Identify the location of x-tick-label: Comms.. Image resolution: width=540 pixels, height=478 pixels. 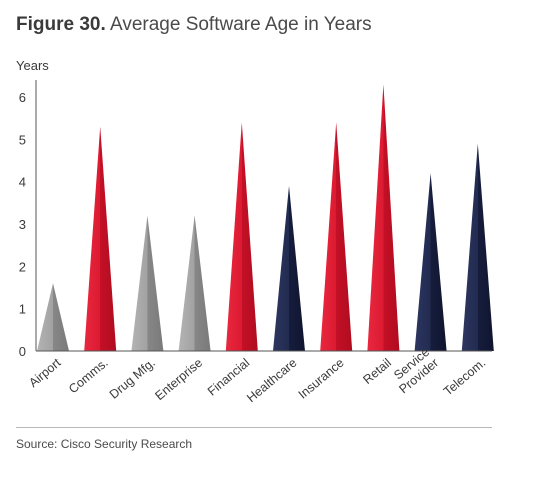
(88, 376).